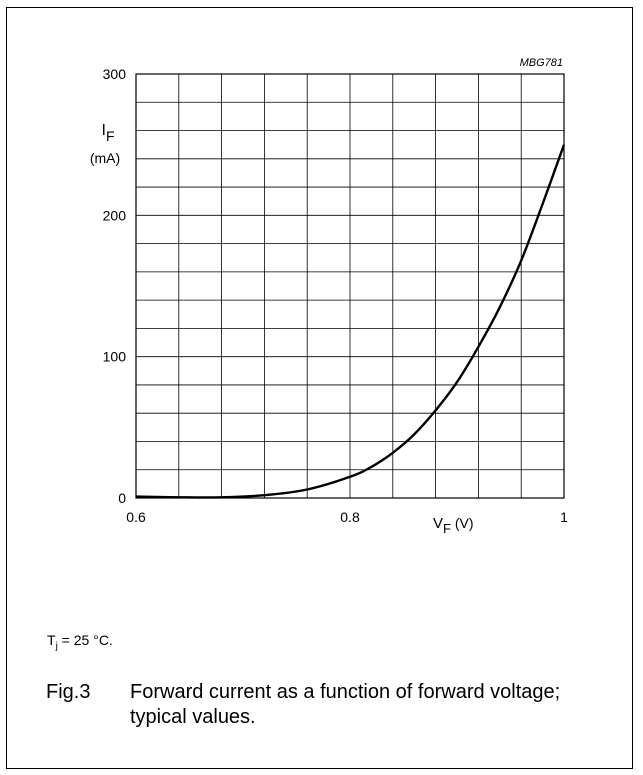 The image size is (643, 775). I want to click on y-axis-unit: (mA), so click(105, 158).